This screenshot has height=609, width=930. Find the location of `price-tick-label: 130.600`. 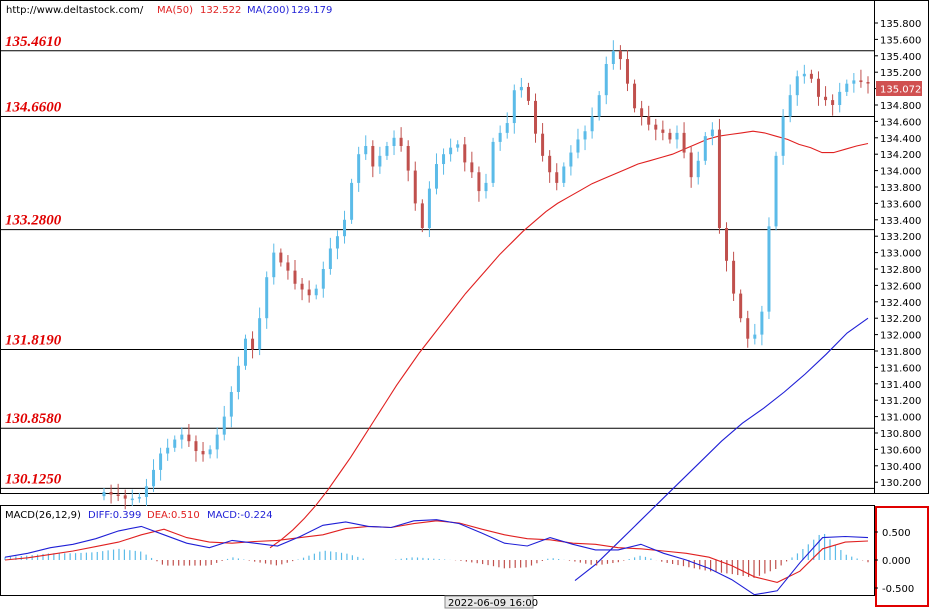

price-tick-label: 130.600 is located at coordinates (900, 450).